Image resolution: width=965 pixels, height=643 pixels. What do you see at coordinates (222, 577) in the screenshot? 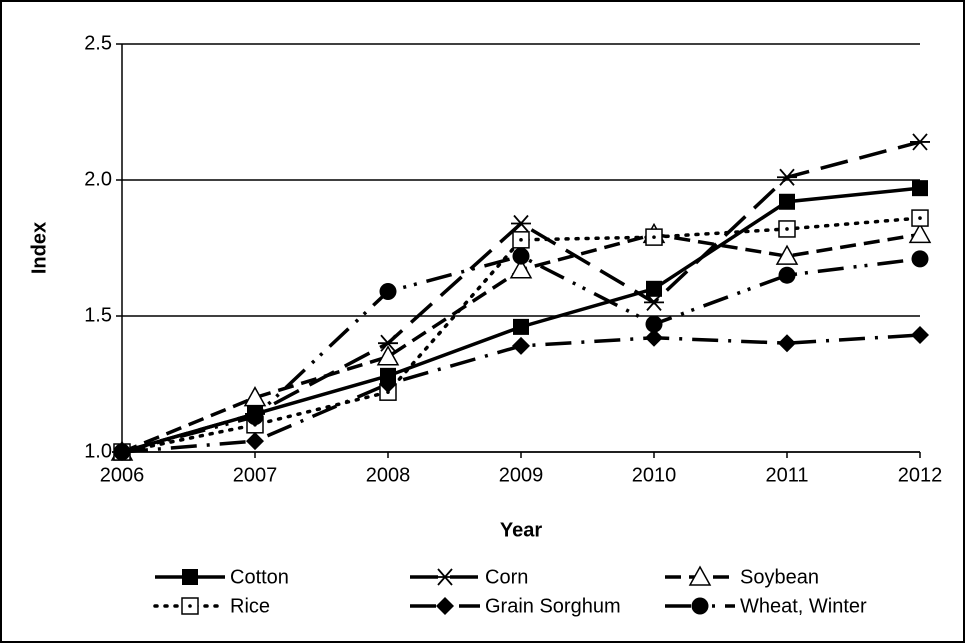
I see `legend-item: Cotton` at bounding box center [222, 577].